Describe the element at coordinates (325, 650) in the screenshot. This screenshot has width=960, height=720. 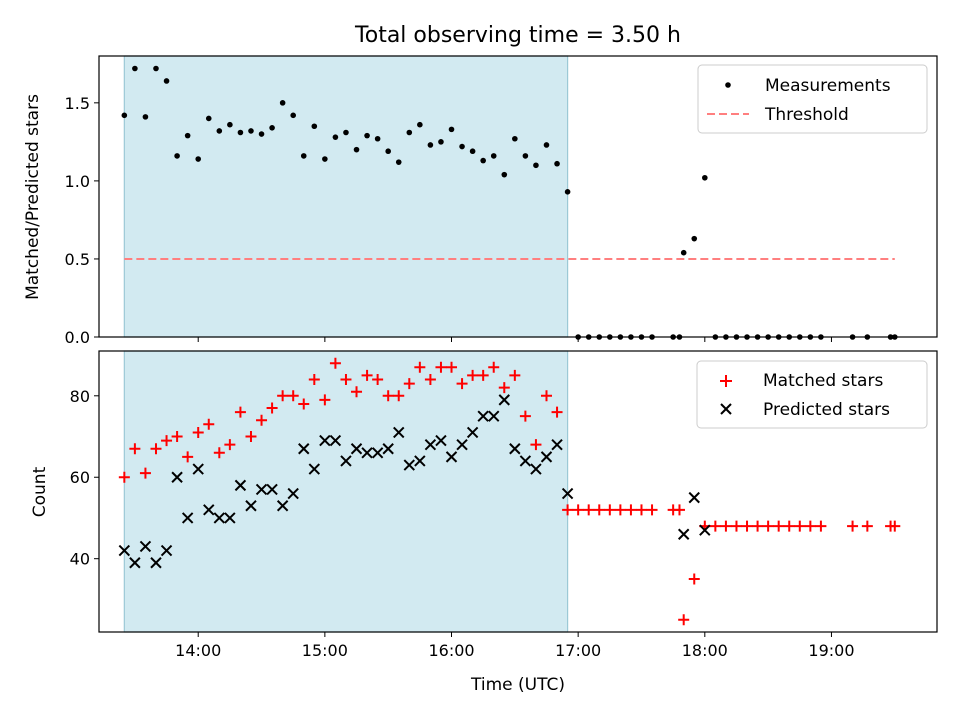
I see `x-tick-label: 15:00` at that location.